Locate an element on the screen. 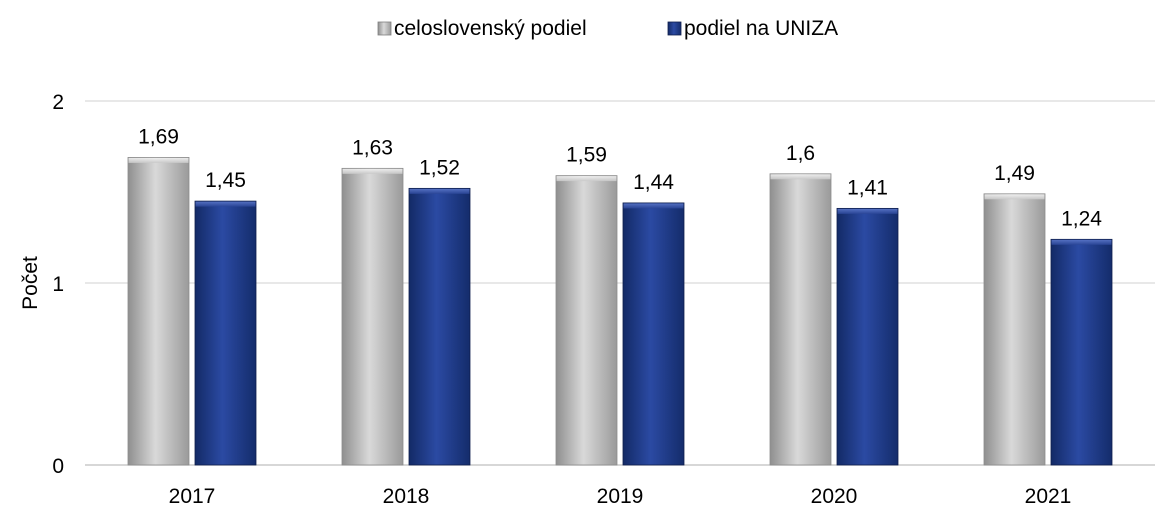 This screenshot has height=511, width=1173. y-tick-label: 2 is located at coordinates (58, 102).